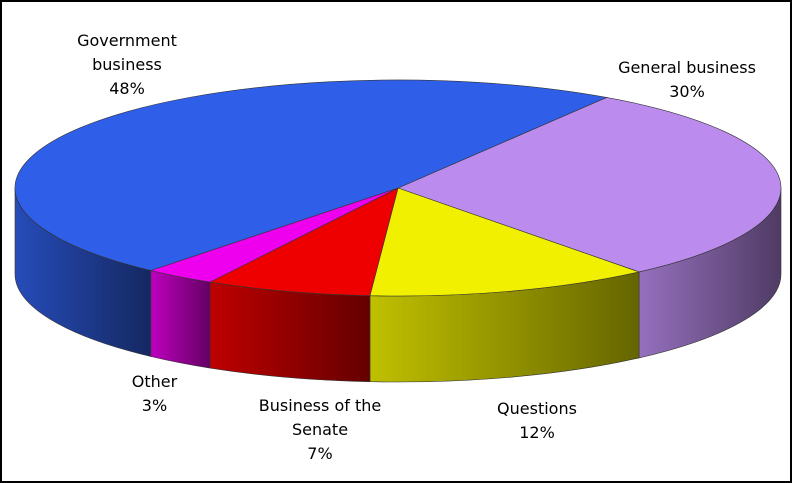  What do you see at coordinates (537, 432) in the screenshot?
I see `value-label: 12%` at bounding box center [537, 432].